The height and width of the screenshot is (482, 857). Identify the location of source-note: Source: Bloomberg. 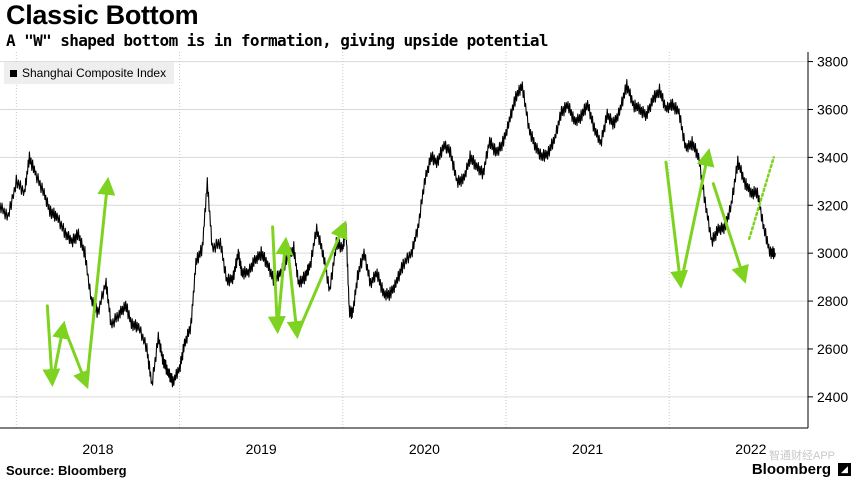
(66, 470).